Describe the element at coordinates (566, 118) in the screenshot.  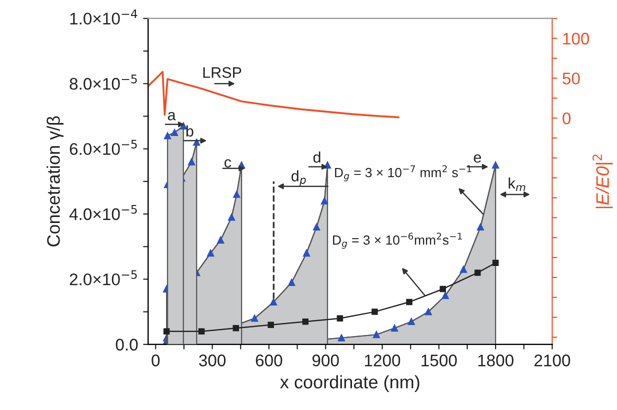
I see `y2-tick-label: 0` at that location.